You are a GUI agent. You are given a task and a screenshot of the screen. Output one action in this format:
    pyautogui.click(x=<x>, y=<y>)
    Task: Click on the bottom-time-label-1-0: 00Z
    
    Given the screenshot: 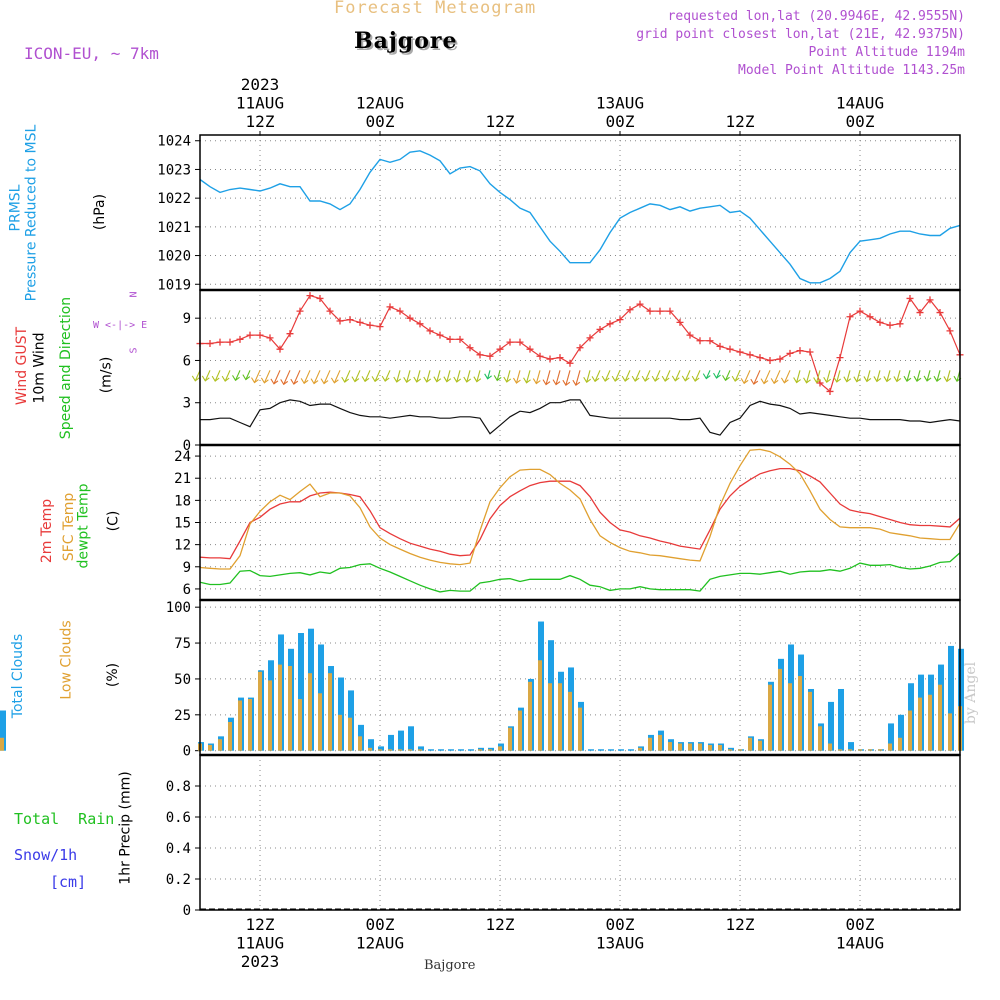 What is the action you would take?
    pyautogui.click(x=380, y=924)
    